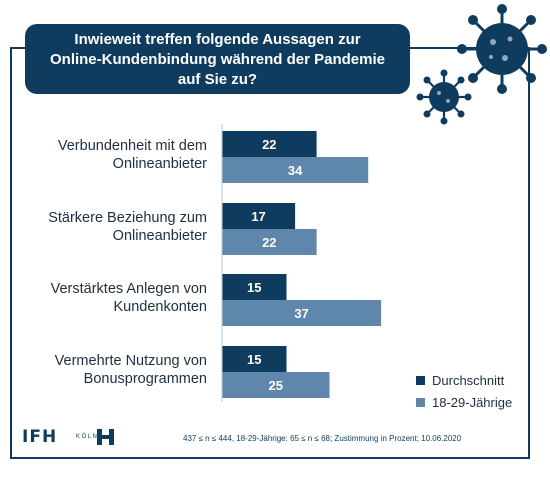 The image size is (550, 480). What do you see at coordinates (160, 307) in the screenshot?
I see `category-label-line: Kundenkonten` at bounding box center [160, 307].